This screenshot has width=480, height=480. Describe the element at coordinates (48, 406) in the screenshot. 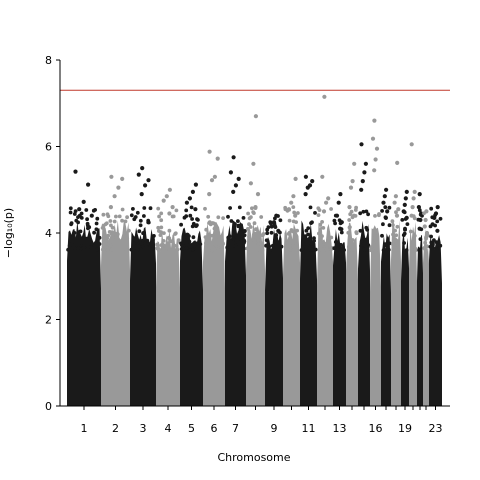

I see `y-tick-label: 0` at that location.